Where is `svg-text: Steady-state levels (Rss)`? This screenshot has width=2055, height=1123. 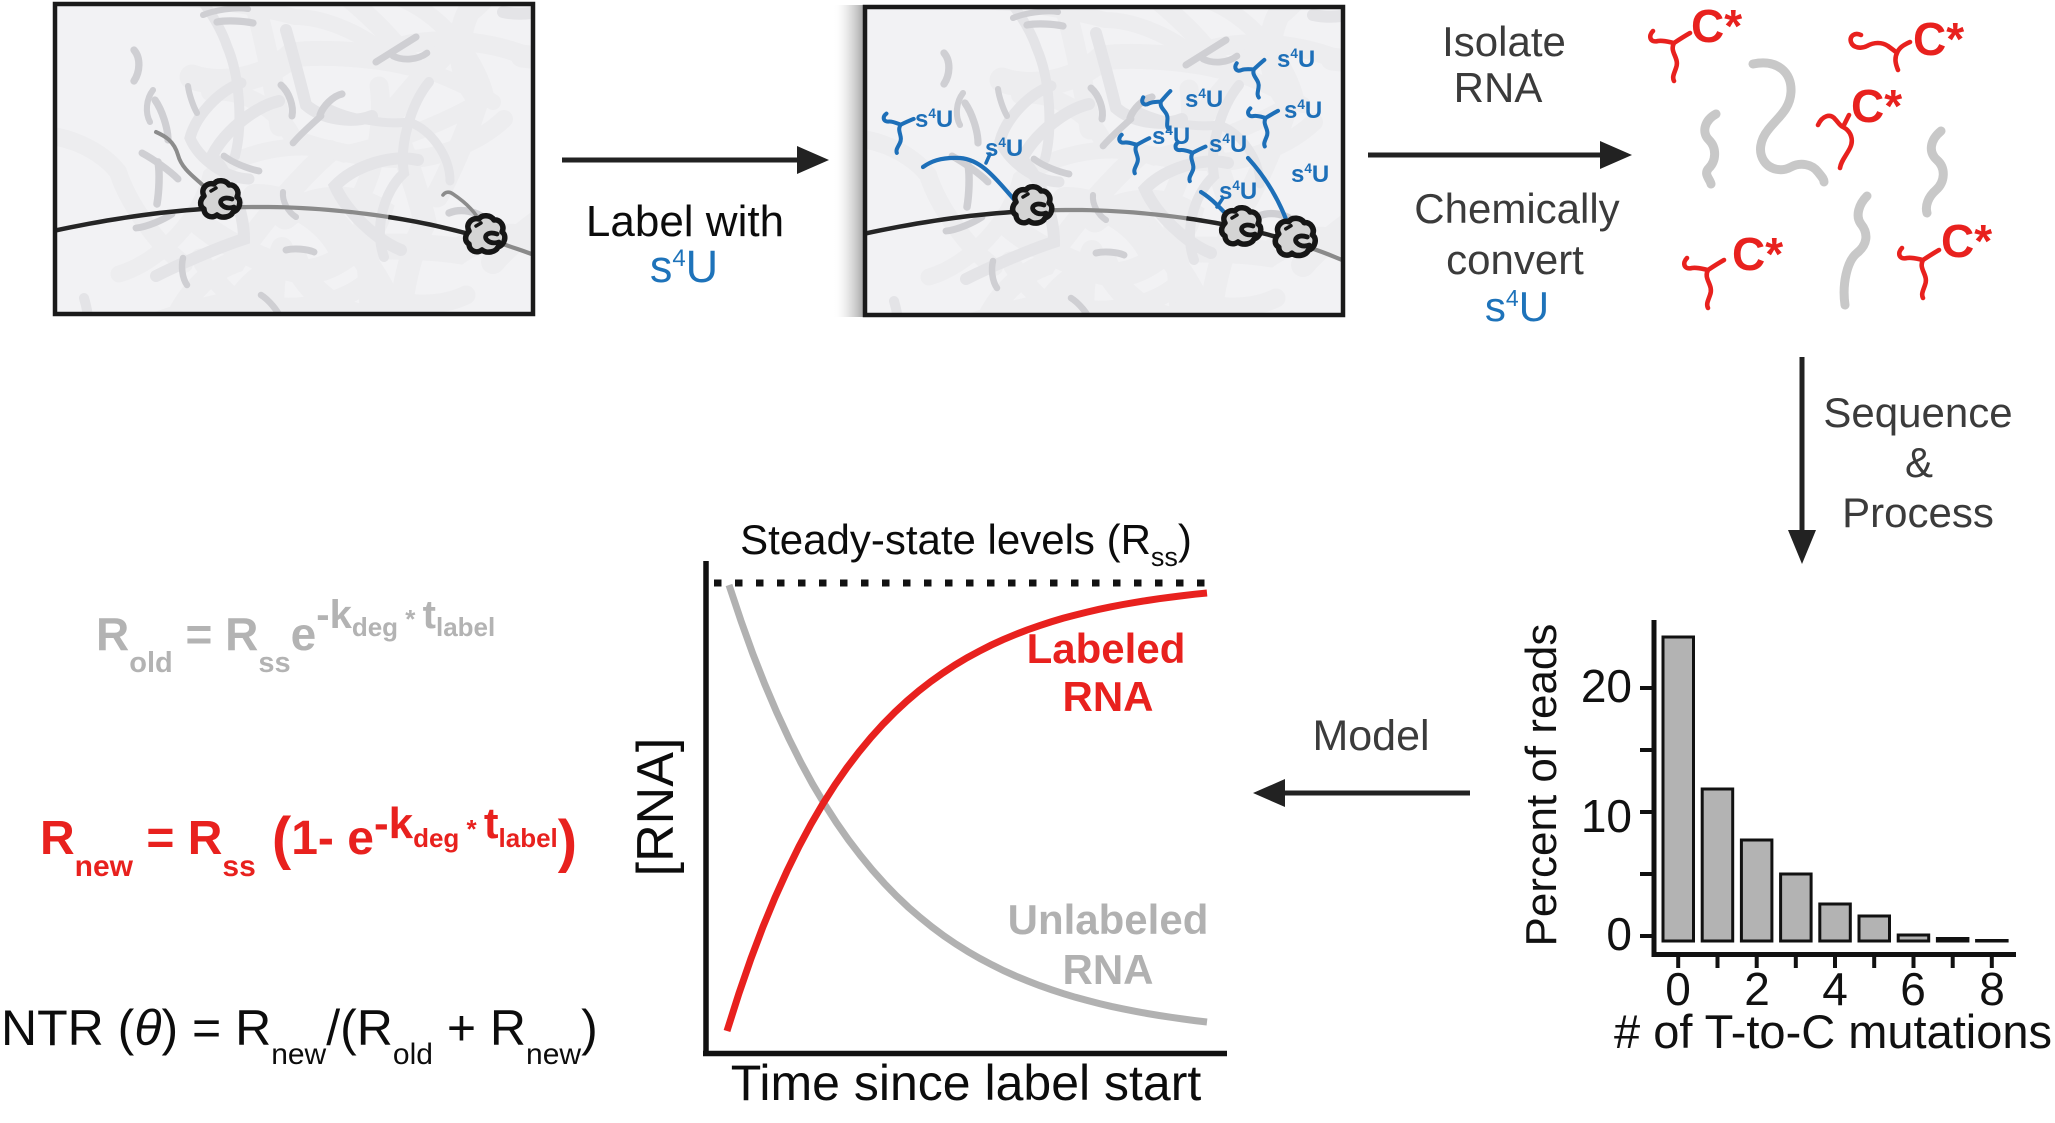 svg-text: Steady-state levels (Rss) is located at coordinates (966, 544).